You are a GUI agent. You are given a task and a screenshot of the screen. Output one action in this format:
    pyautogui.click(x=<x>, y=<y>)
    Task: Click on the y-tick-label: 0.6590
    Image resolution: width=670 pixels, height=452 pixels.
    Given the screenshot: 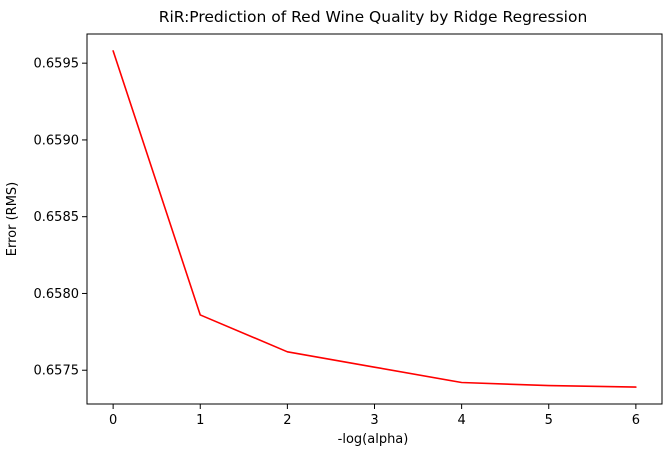 What is the action you would take?
    pyautogui.click(x=57, y=140)
    